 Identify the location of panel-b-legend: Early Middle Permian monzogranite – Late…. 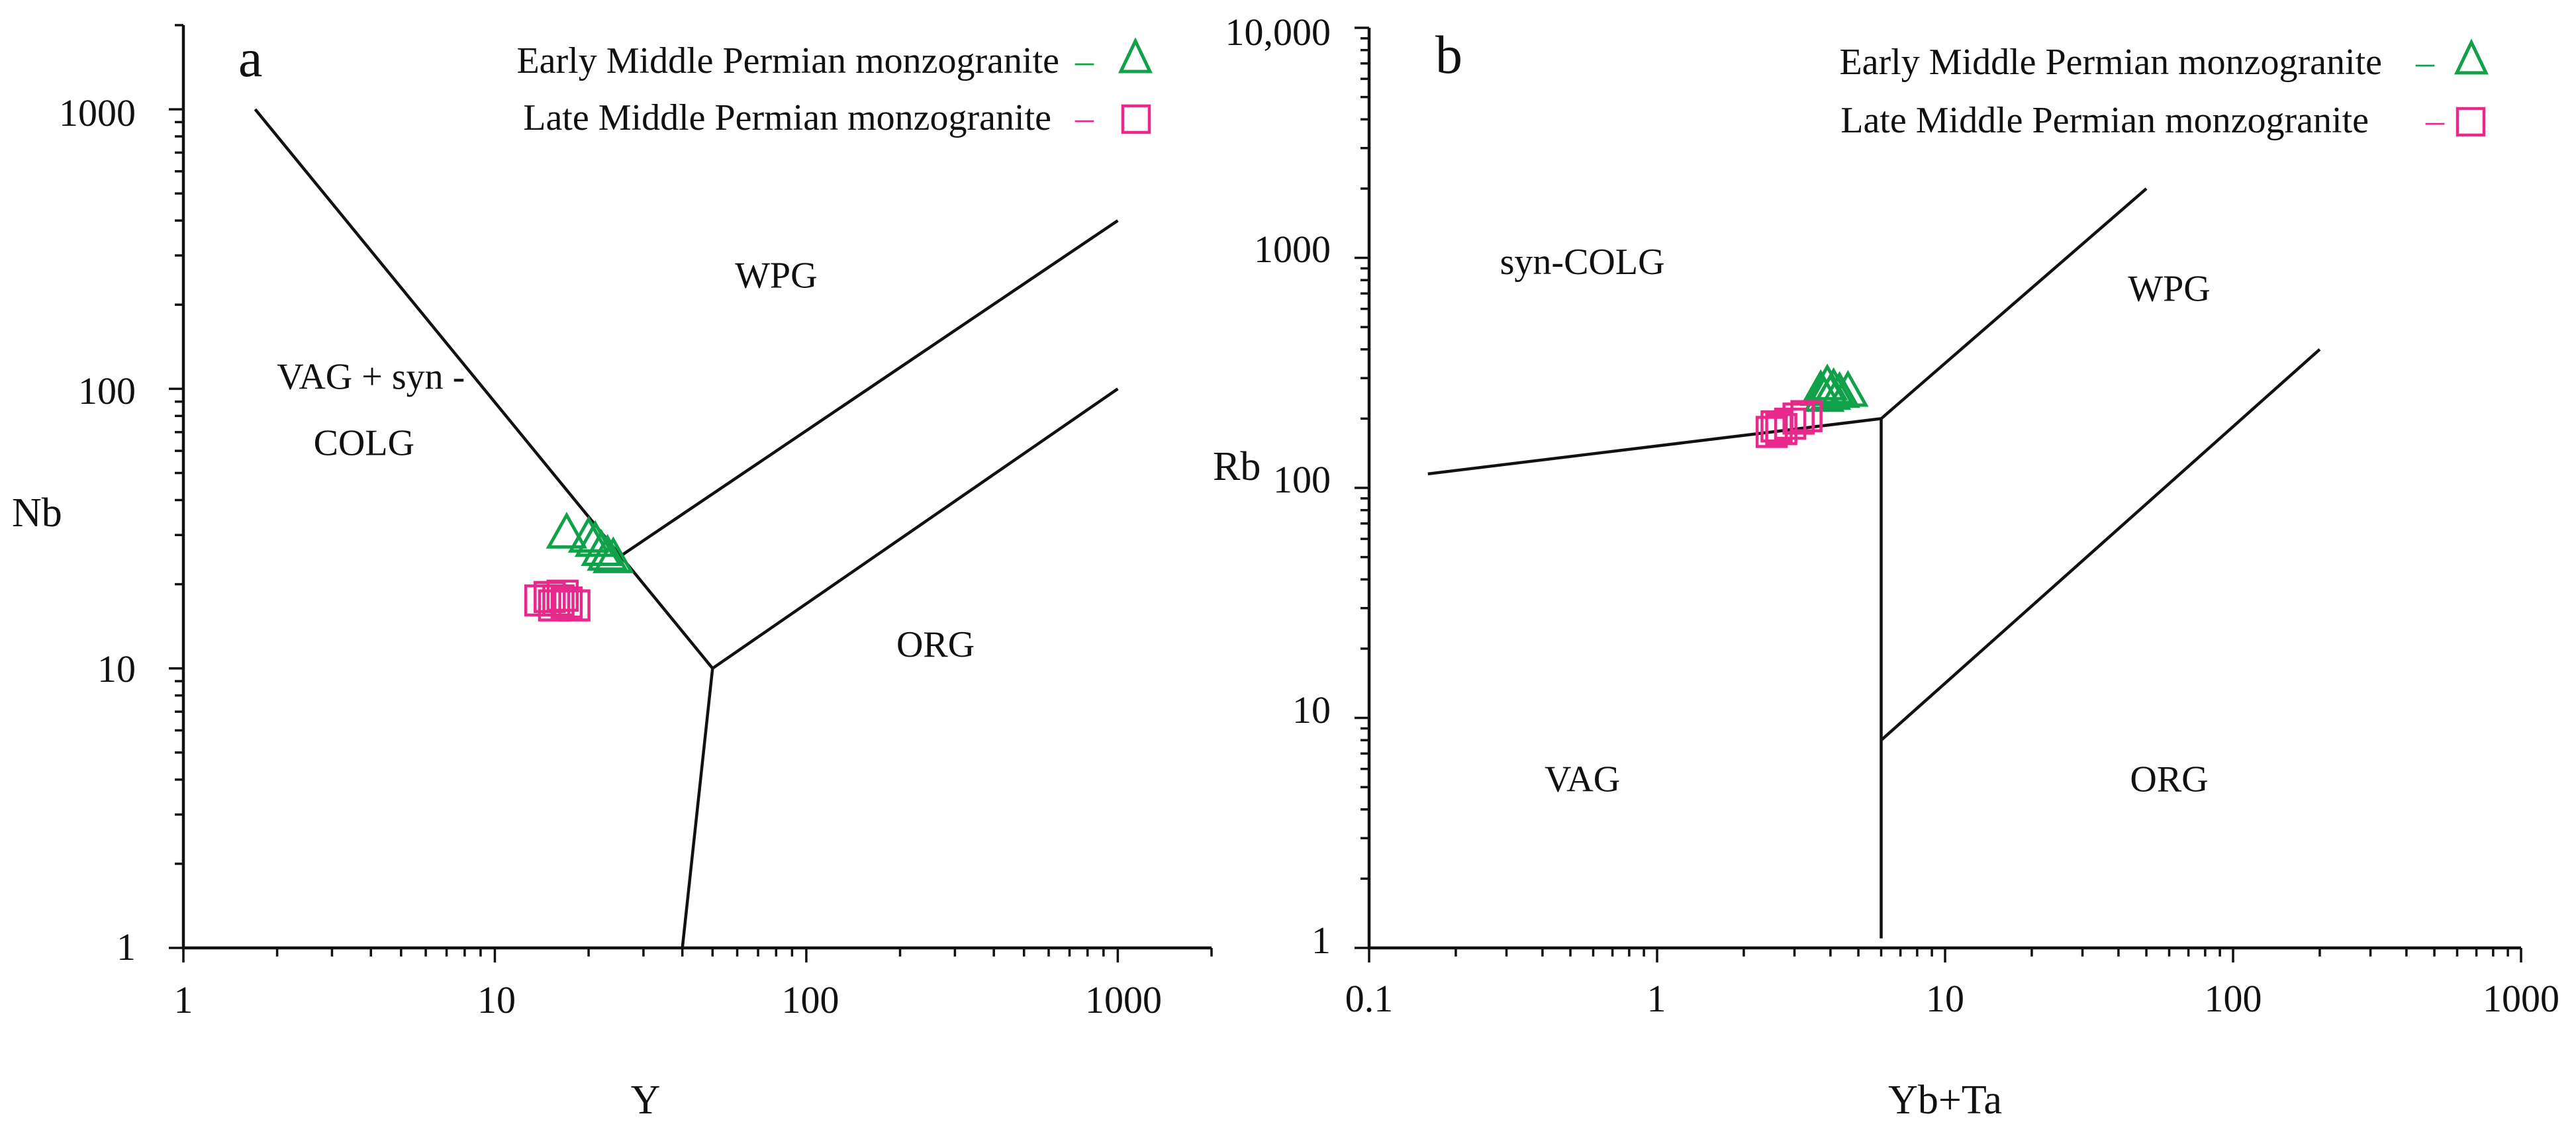
(2164, 89).